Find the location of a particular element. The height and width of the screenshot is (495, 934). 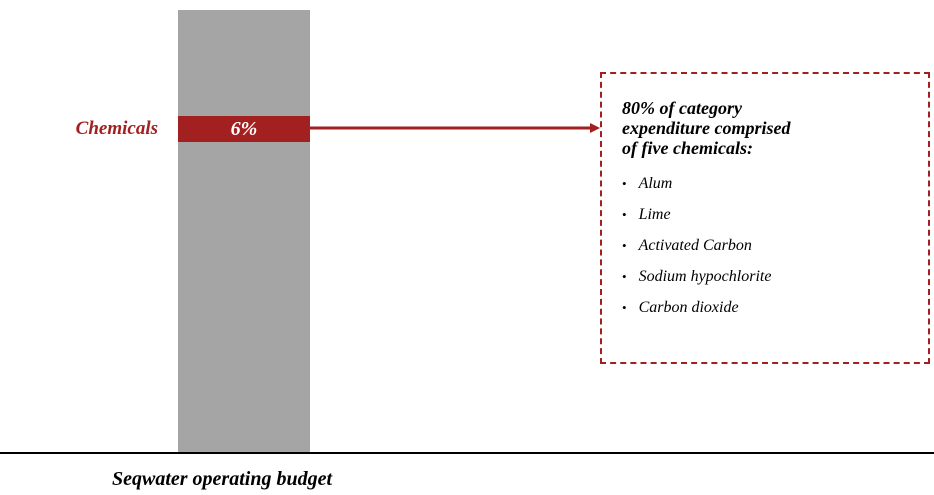

callout-title-line: expenditure comprised is located at coordinates (706, 128).